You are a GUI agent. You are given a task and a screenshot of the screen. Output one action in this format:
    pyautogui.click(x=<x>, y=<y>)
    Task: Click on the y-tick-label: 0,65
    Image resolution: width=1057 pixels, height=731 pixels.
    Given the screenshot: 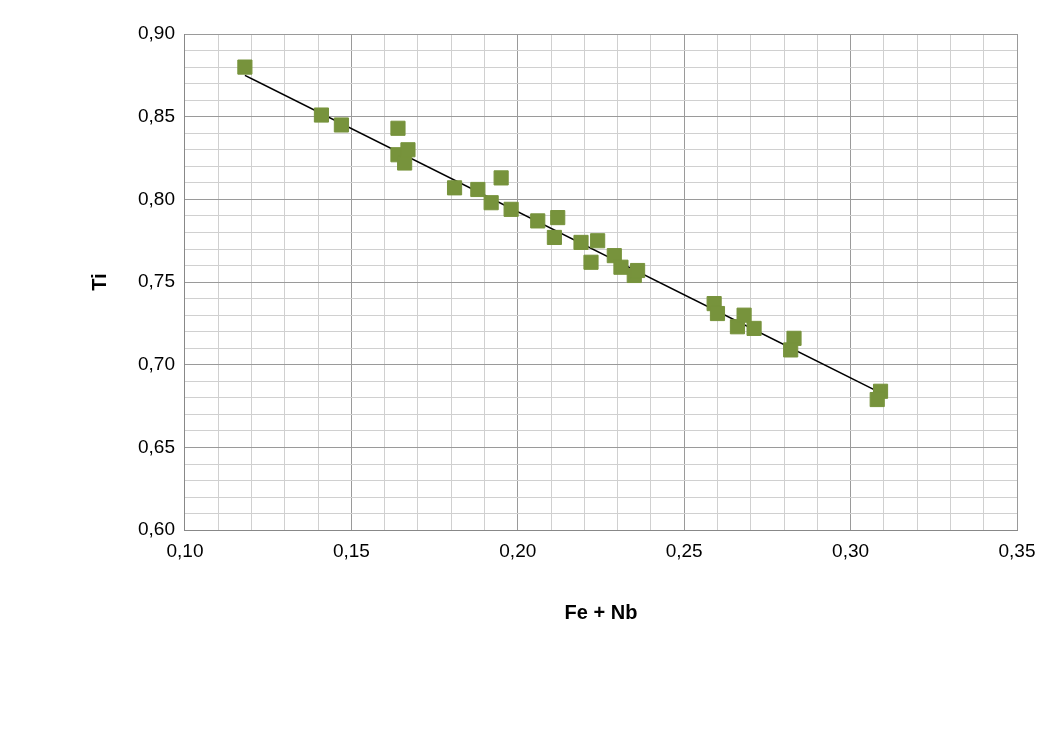 What is the action you would take?
    pyautogui.click(x=156, y=446)
    